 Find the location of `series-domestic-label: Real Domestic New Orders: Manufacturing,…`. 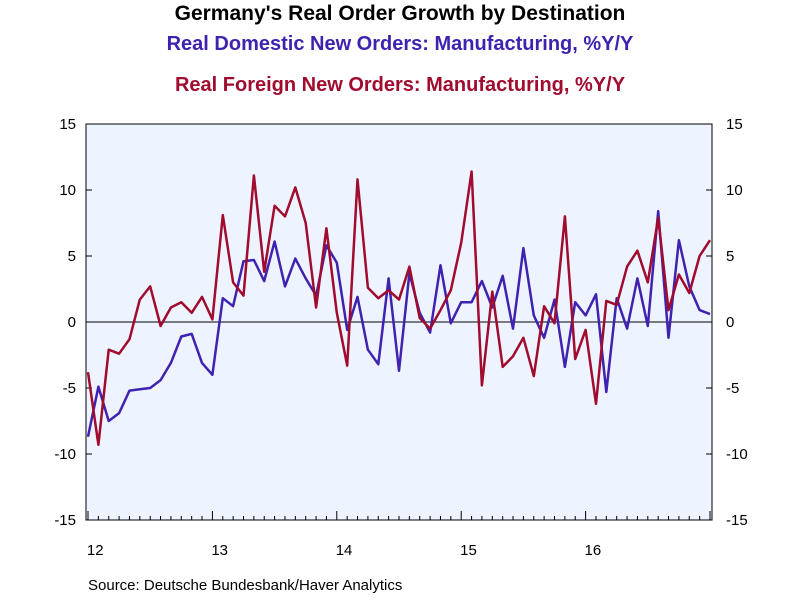

series-domestic-label: Real Domestic New Orders: Manufacturing,… is located at coordinates (400, 44).